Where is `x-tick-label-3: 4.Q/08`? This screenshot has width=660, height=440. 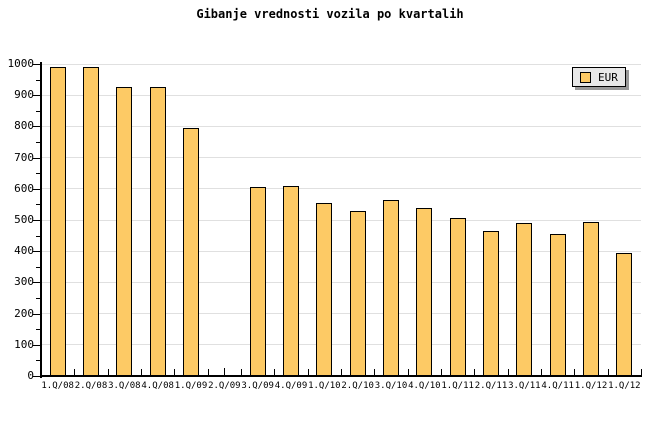 x-tick-label-3: 4.Q/08 is located at coordinates (157, 386).